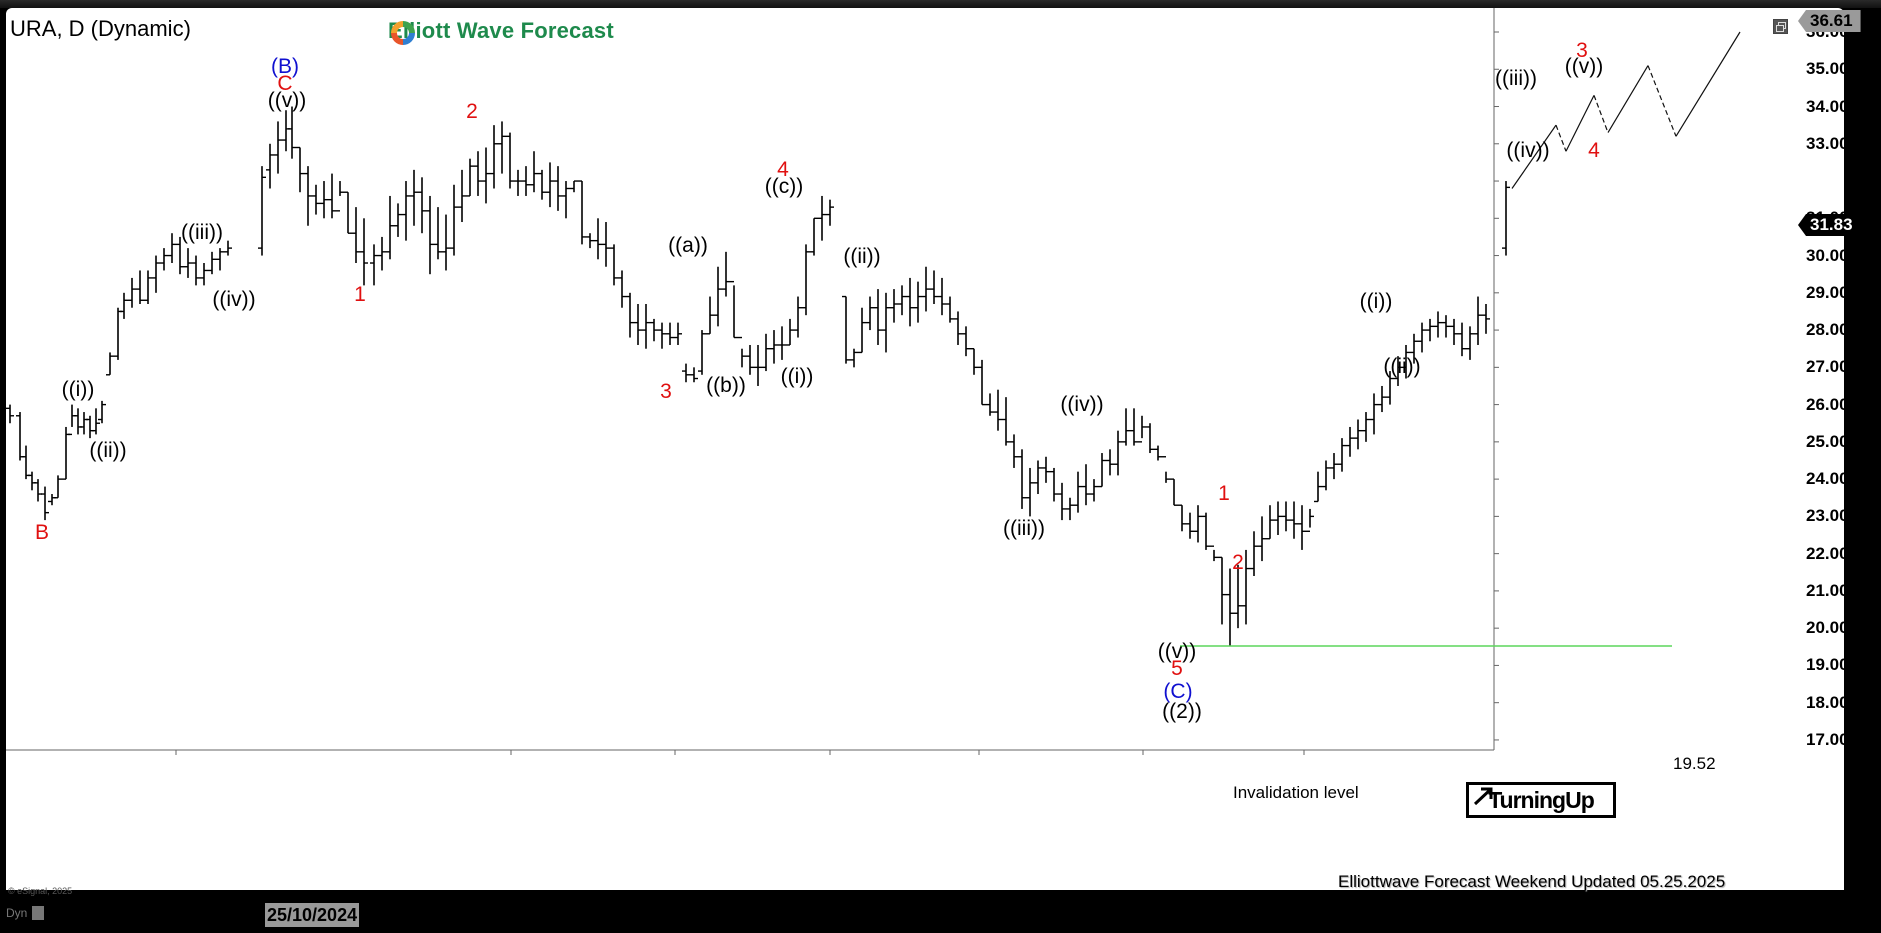  I want to click on projection-path-dashed, so click(1662, 101).